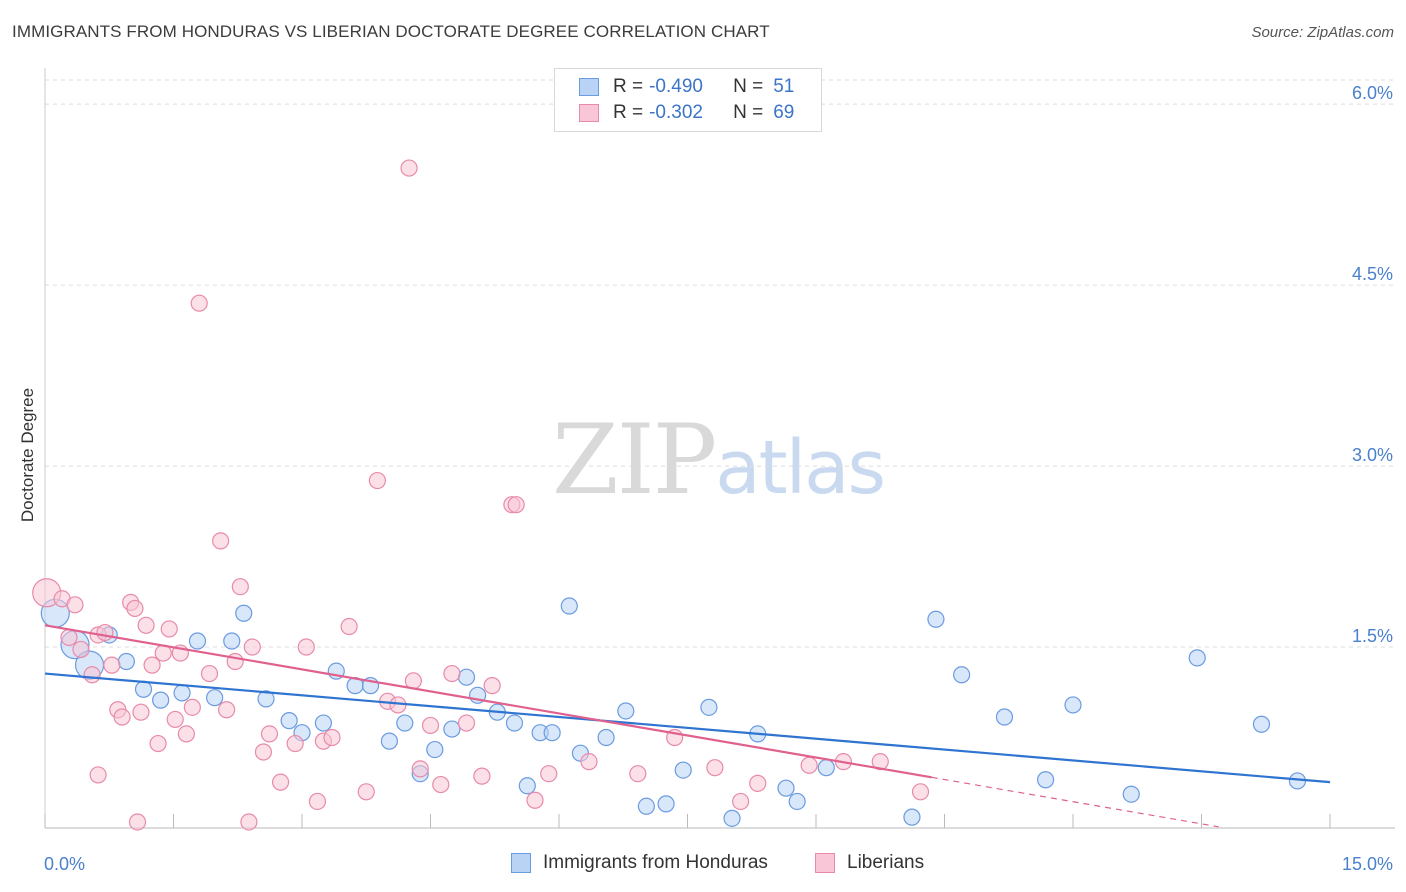 The width and height of the screenshot is (1406, 892). I want to click on legend-r-value: -0.302, so click(676, 112).